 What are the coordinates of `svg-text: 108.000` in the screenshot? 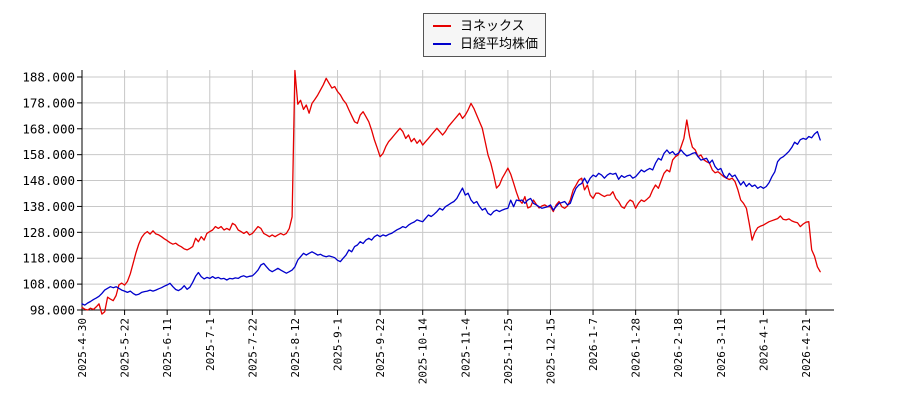 It's located at (48, 284).